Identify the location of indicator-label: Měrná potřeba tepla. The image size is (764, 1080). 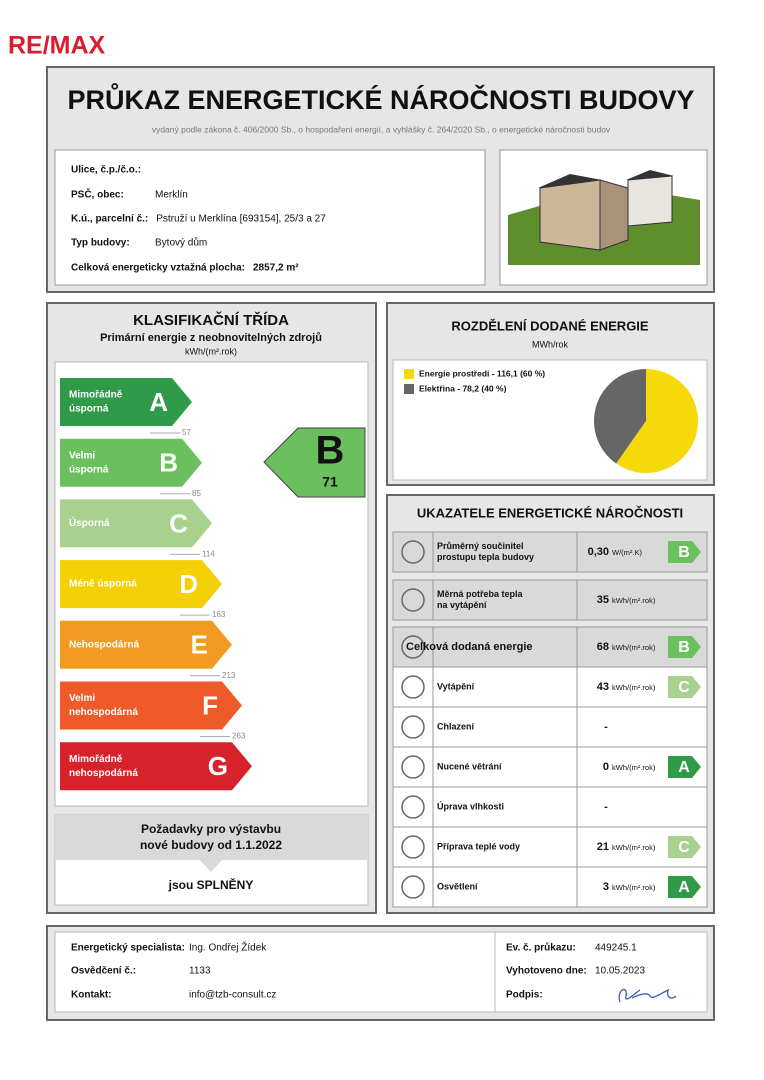
(480, 594).